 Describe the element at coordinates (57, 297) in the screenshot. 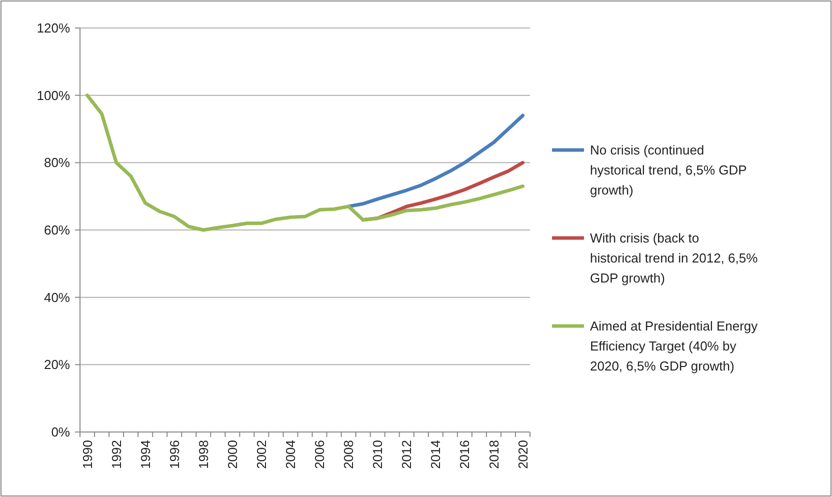

I see `y-tick-label: 40%` at that location.